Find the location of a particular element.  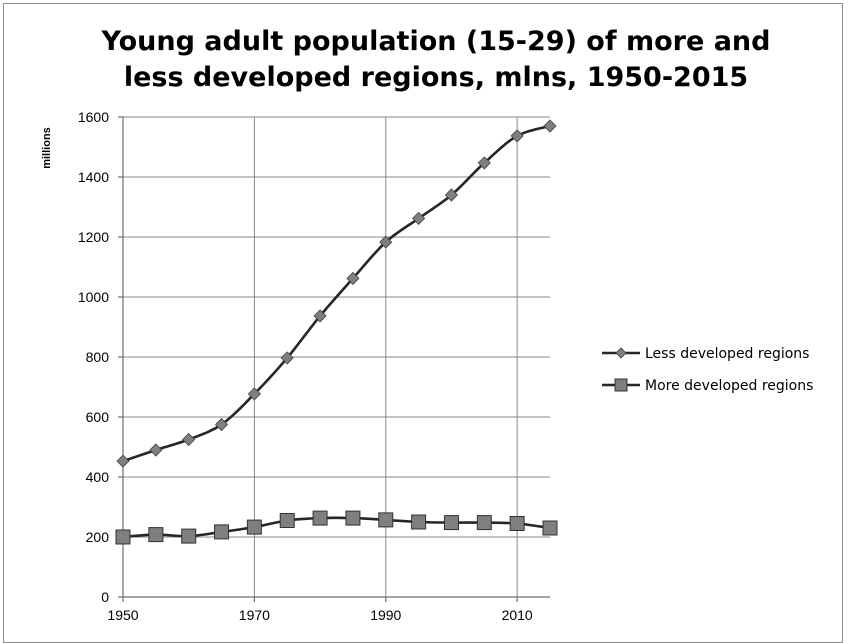

y-tick-label: 1200 is located at coordinates (93, 237).